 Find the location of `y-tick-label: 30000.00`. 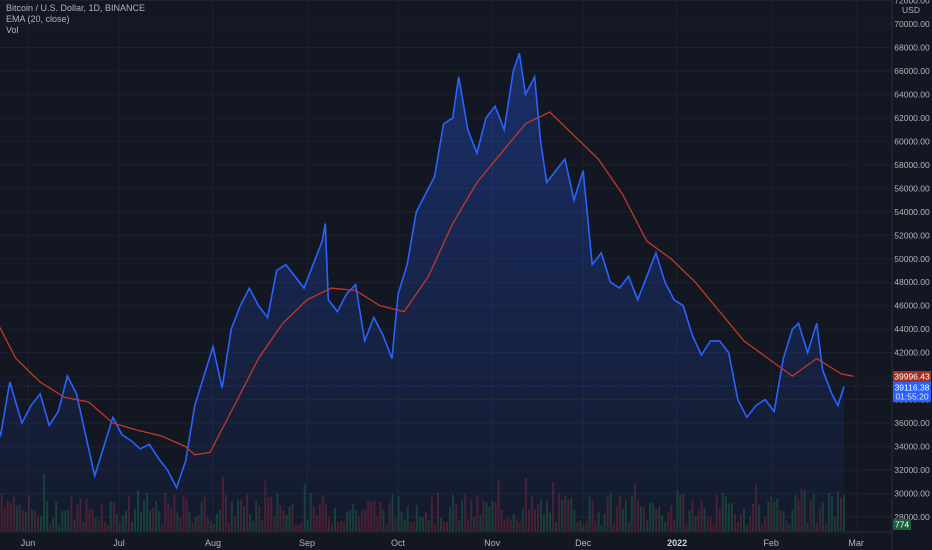

y-tick-label: 30000.00 is located at coordinates (912, 494).